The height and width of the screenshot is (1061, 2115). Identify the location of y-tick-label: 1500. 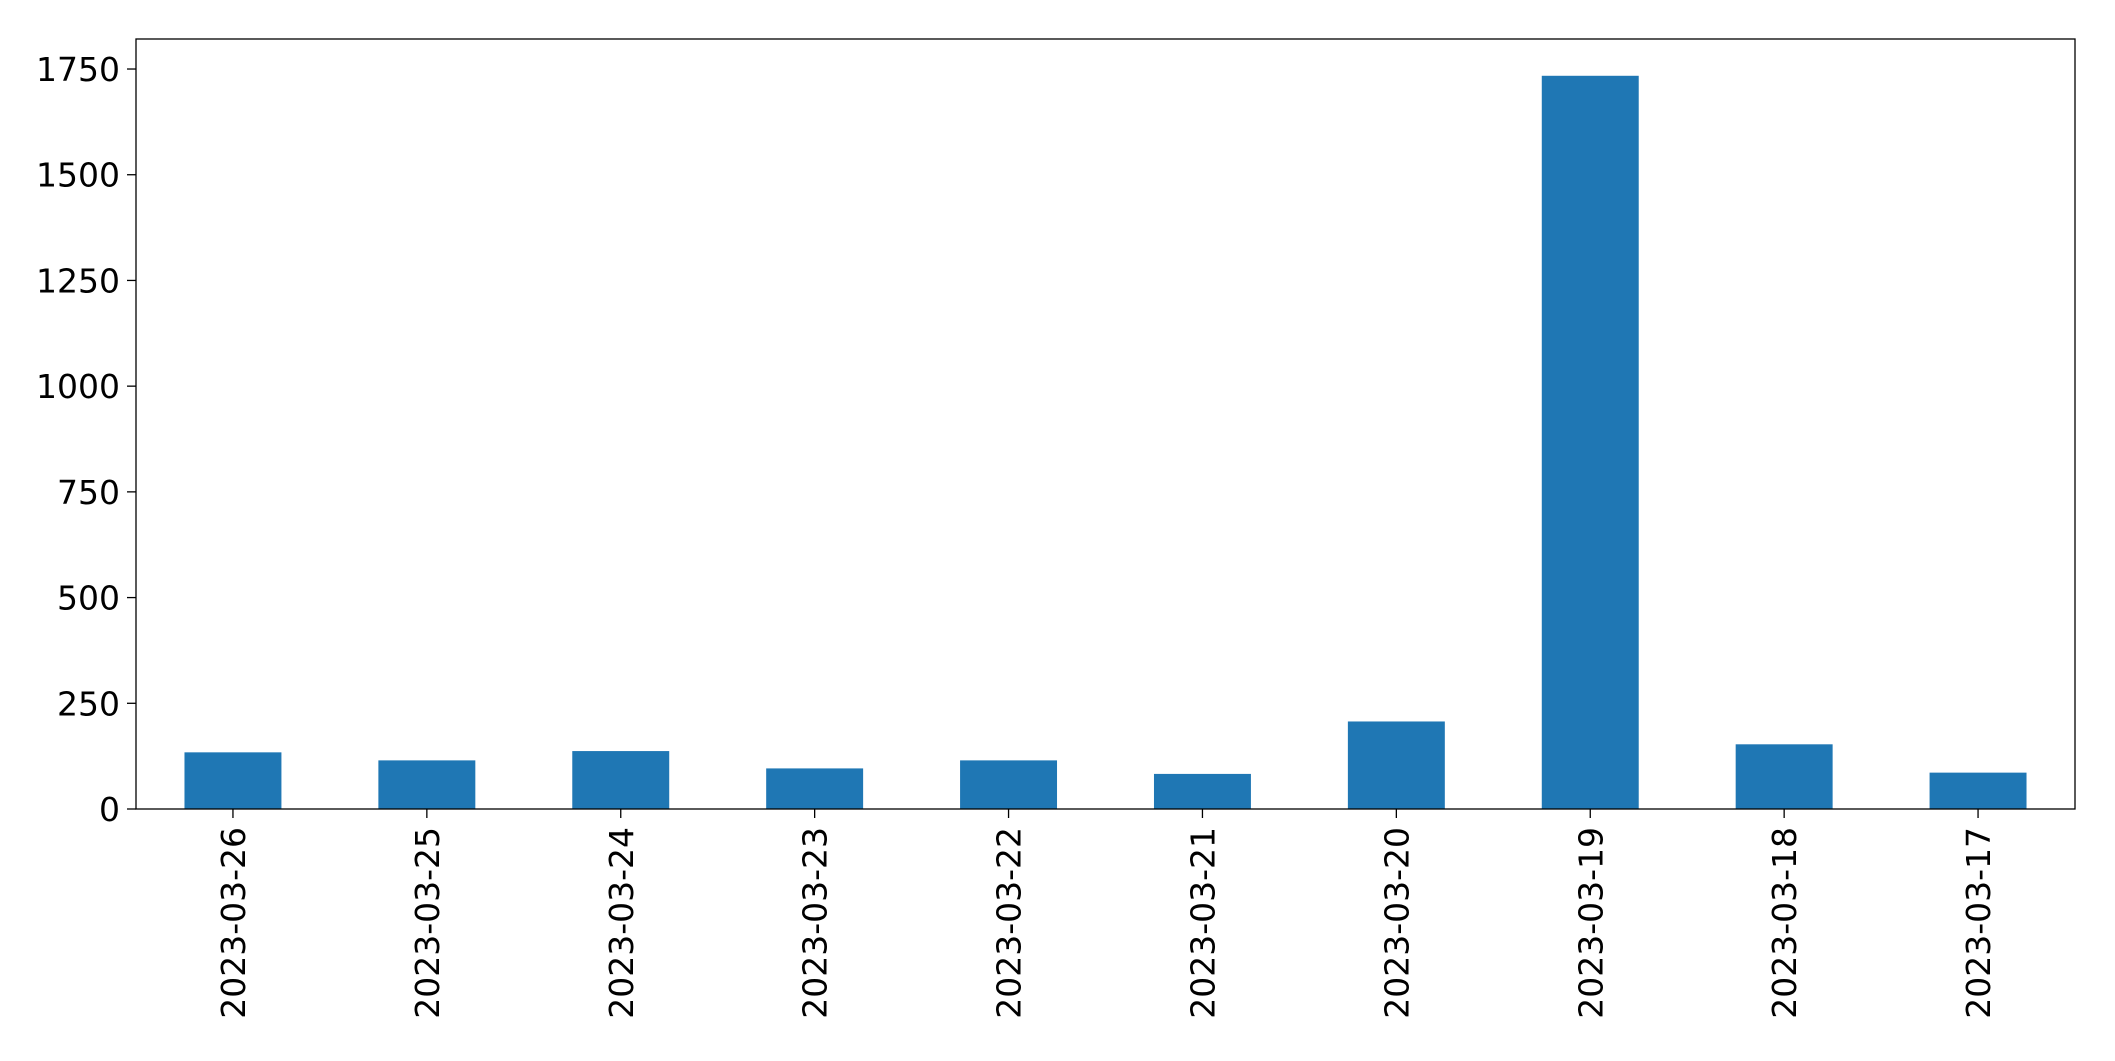
(78, 175).